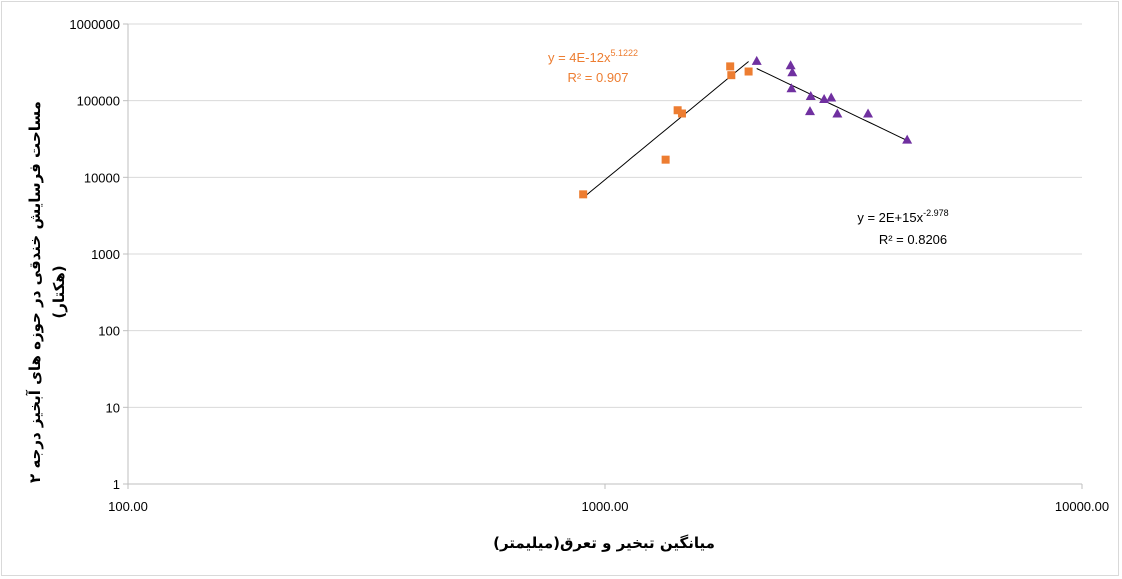 The image size is (1122, 579). Describe the element at coordinates (890, 217) in the screenshot. I see `equation-base: y = 2E+15x` at that location.